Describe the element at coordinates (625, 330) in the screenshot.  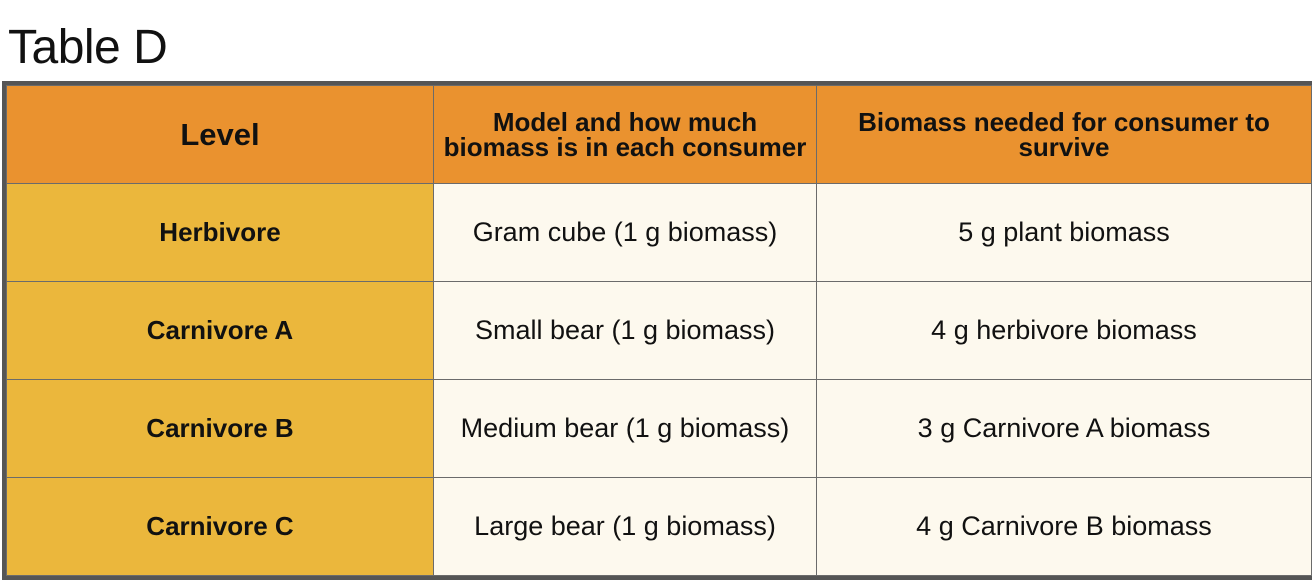
I see `model-cell: Small bear (1 g biomass)` at that location.